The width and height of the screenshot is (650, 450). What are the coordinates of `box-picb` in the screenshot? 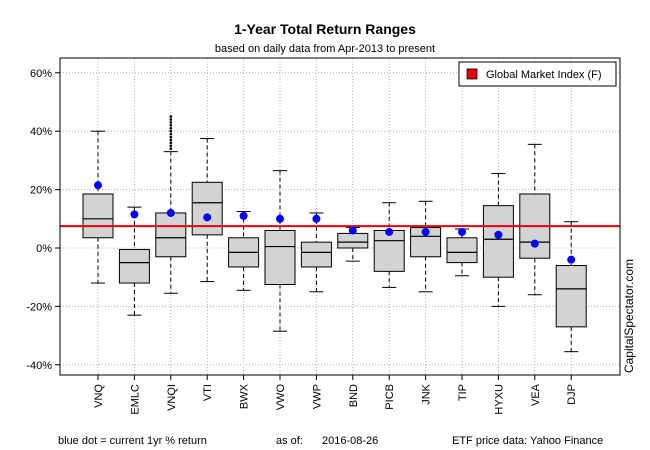 It's located at (389, 245).